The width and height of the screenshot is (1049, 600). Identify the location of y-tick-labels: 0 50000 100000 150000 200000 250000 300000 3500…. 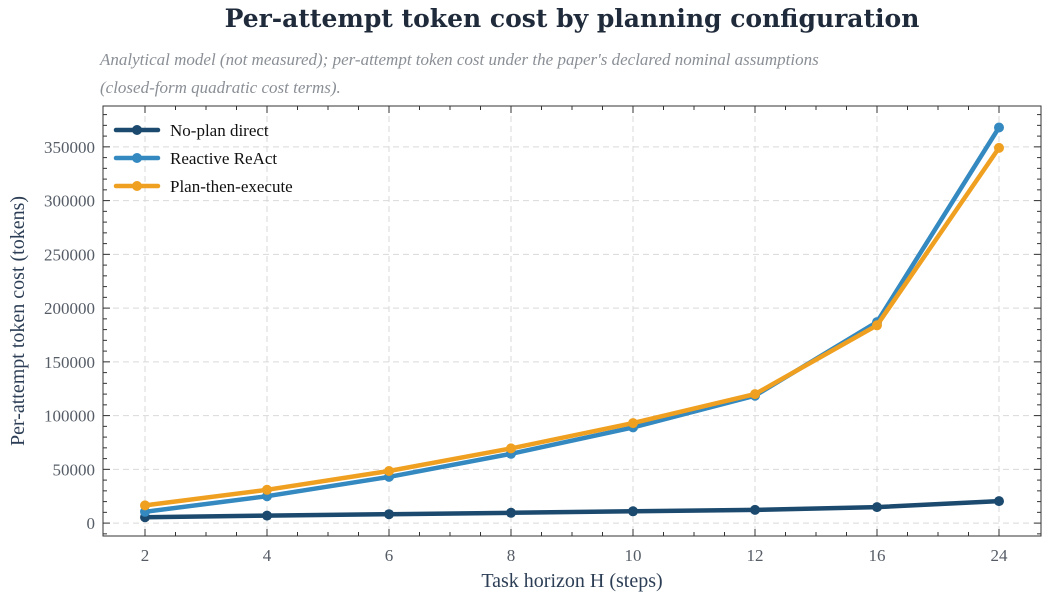
(69, 335).